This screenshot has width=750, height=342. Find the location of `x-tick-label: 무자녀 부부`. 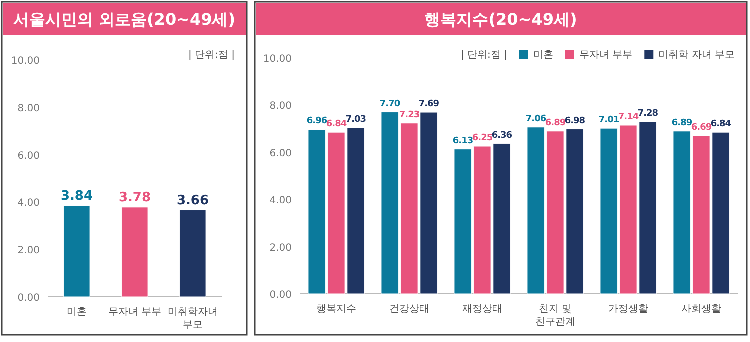

x-tick-label: 무자녀 부부 is located at coordinates (135, 312).